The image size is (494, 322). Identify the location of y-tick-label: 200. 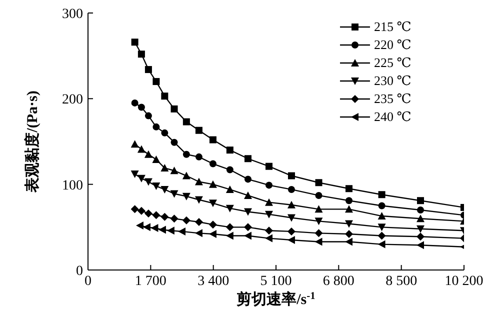
(72, 100).